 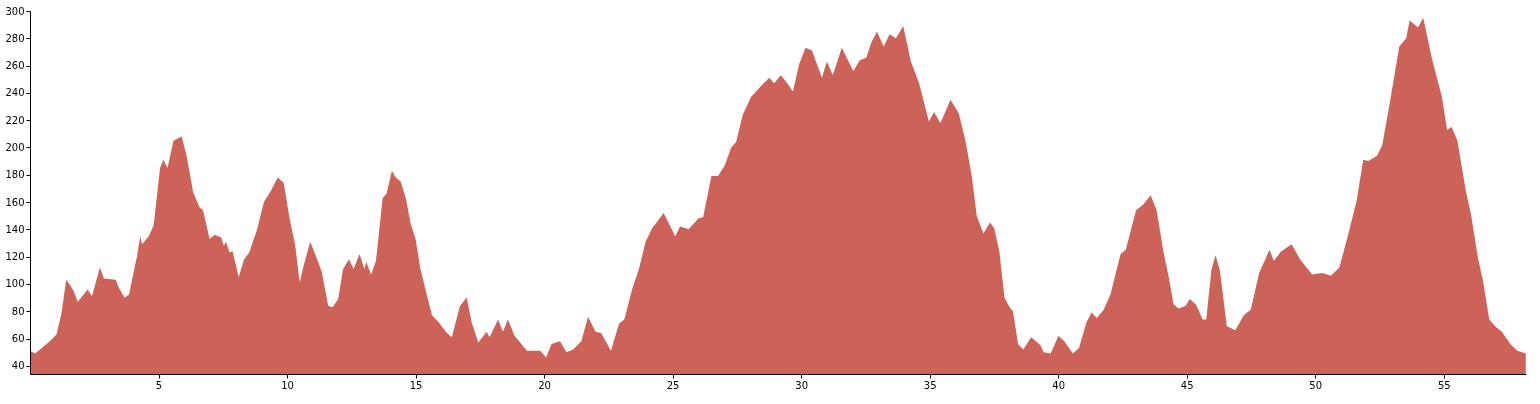 What do you see at coordinates (18, 366) in the screenshot?
I see `y-tick-label: 40` at bounding box center [18, 366].